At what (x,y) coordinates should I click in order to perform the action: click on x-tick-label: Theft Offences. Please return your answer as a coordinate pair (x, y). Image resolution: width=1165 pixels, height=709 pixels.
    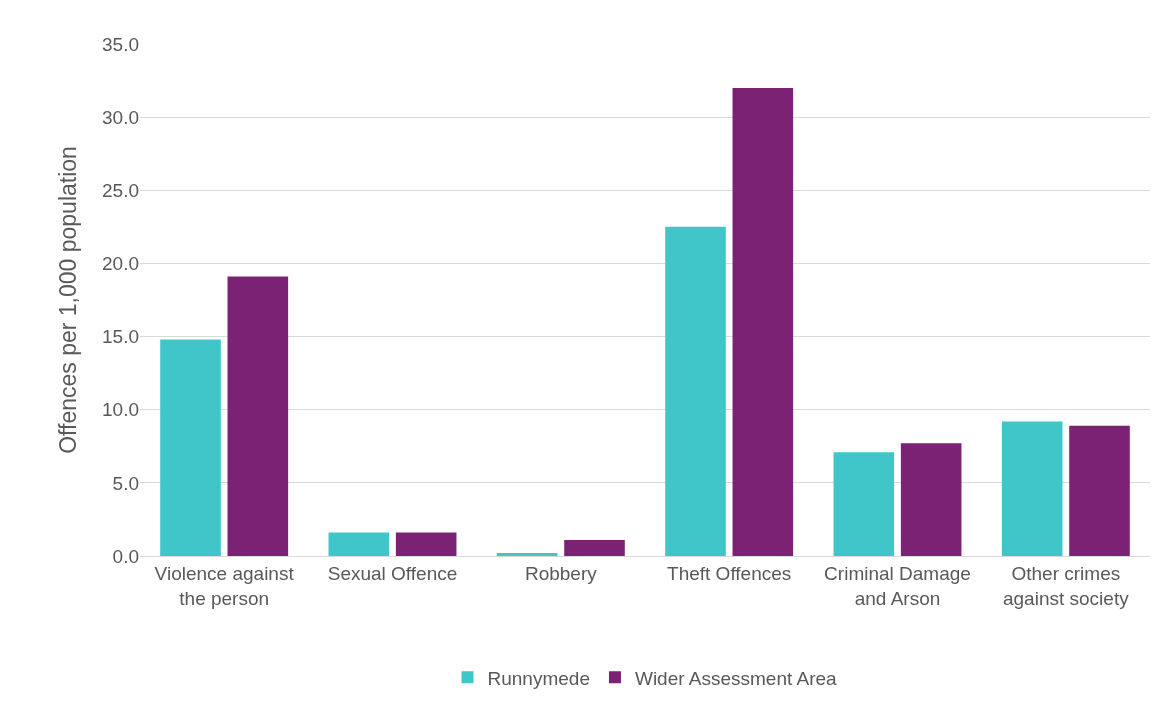
    Looking at the image, I should click on (729, 573).